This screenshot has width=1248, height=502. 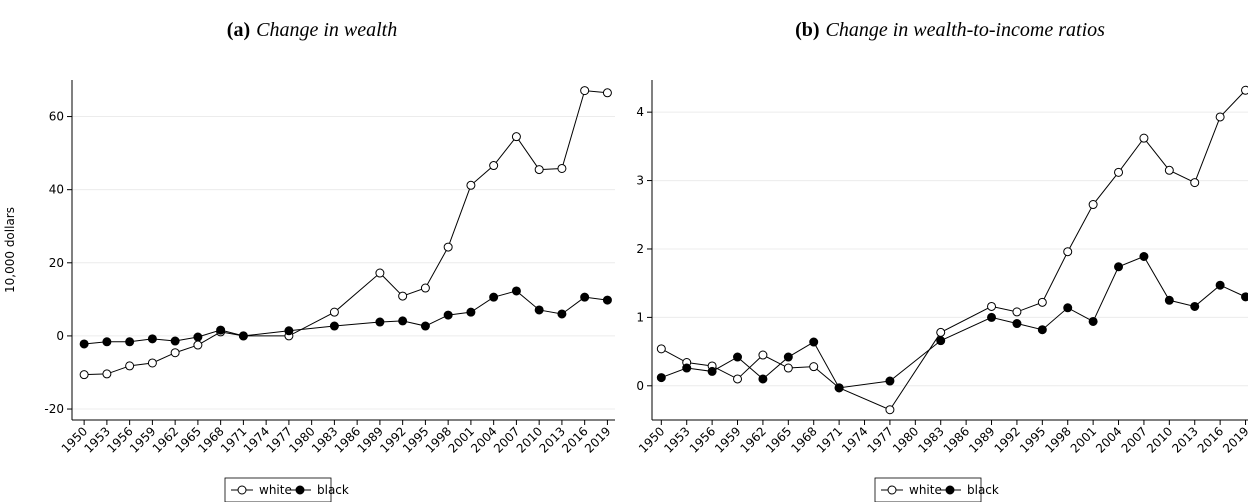 I want to click on title-text: Change in wealth-to-income ratios, so click(x=966, y=30).